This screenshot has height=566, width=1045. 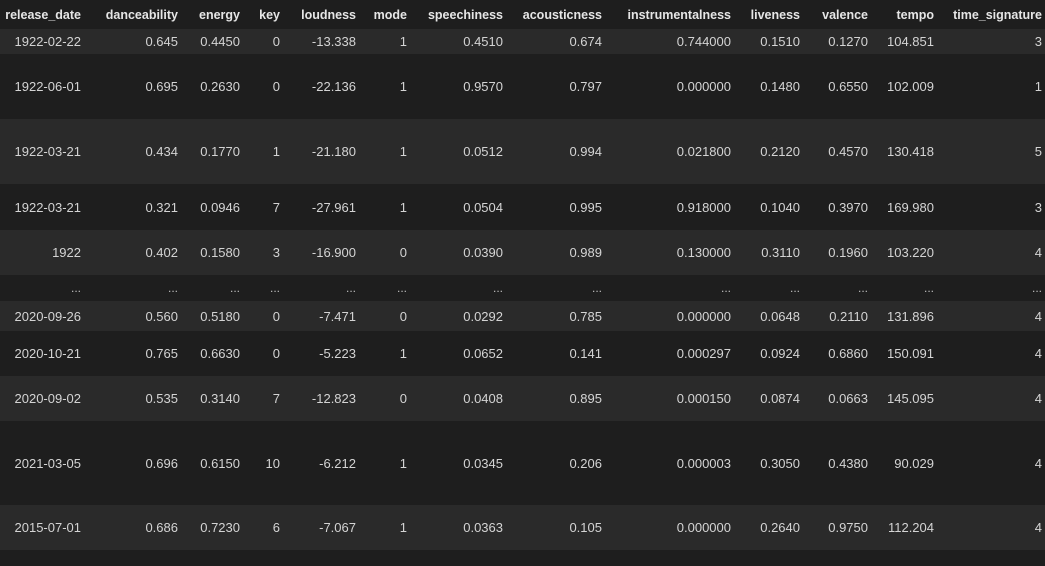 What do you see at coordinates (780, 316) in the screenshot?
I see `table-cell-liveness: 0.0648` at bounding box center [780, 316].